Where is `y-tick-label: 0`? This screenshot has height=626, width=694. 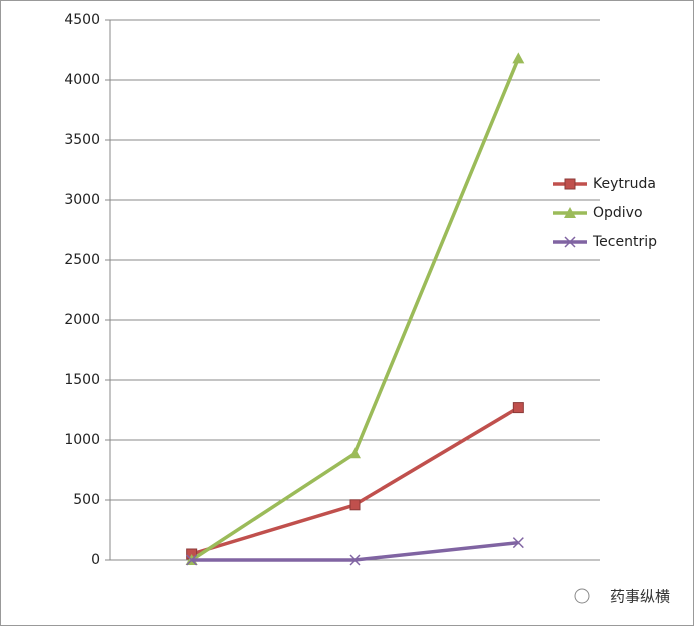 y-tick-label: 0 is located at coordinates (95, 560).